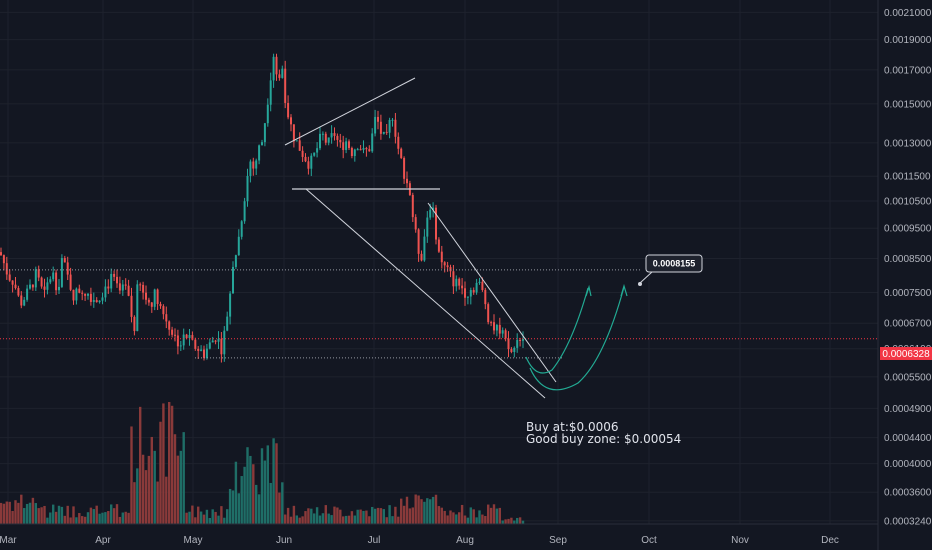 Image resolution: width=932 pixels, height=550 pixels. I want to click on projection-arrowhead-long, so click(624, 290).